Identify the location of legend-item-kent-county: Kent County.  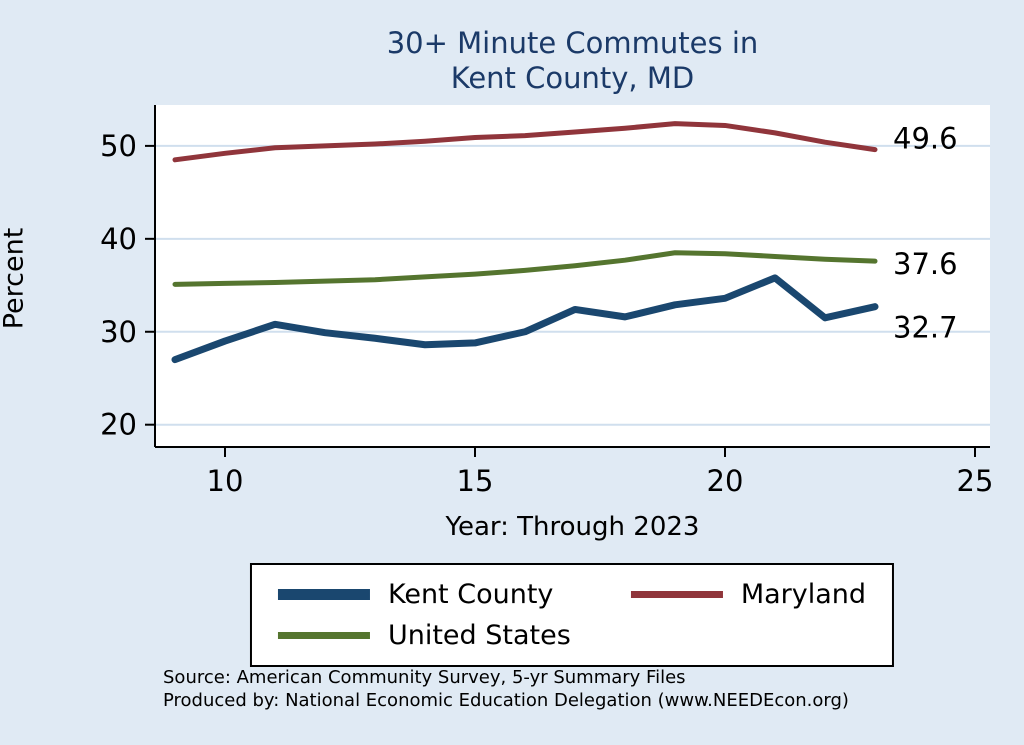
(424, 594).